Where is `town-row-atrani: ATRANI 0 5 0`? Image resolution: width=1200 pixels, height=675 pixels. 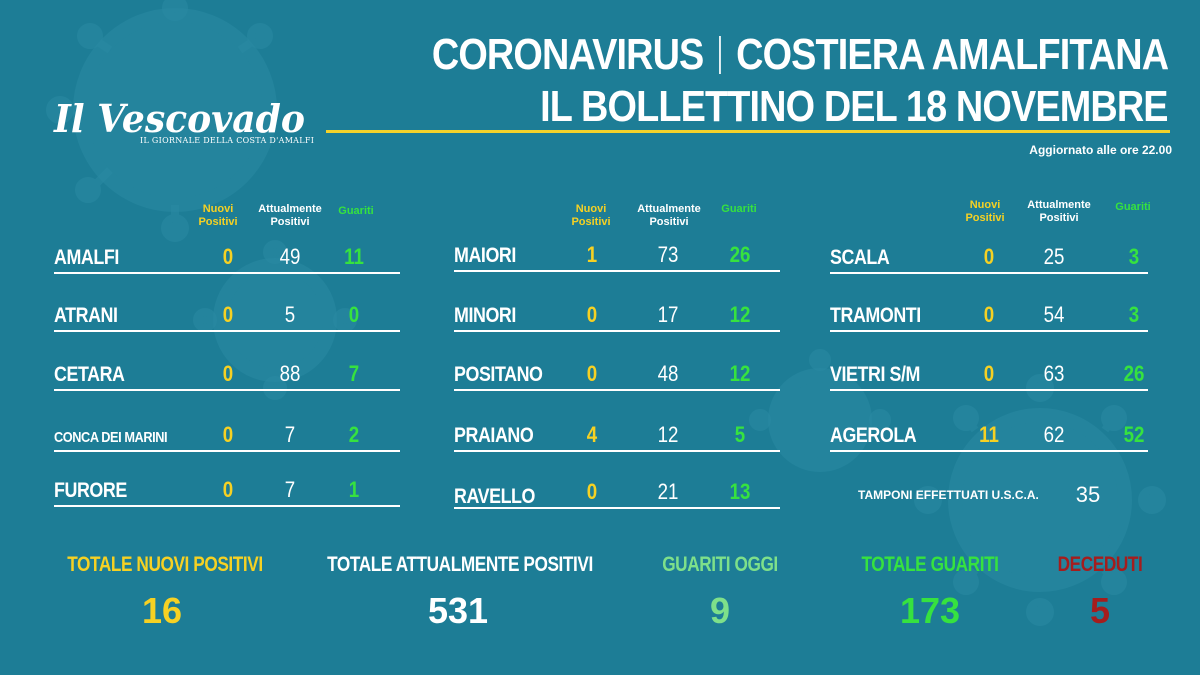 town-row-atrani: ATRANI 0 5 0 is located at coordinates (227, 315).